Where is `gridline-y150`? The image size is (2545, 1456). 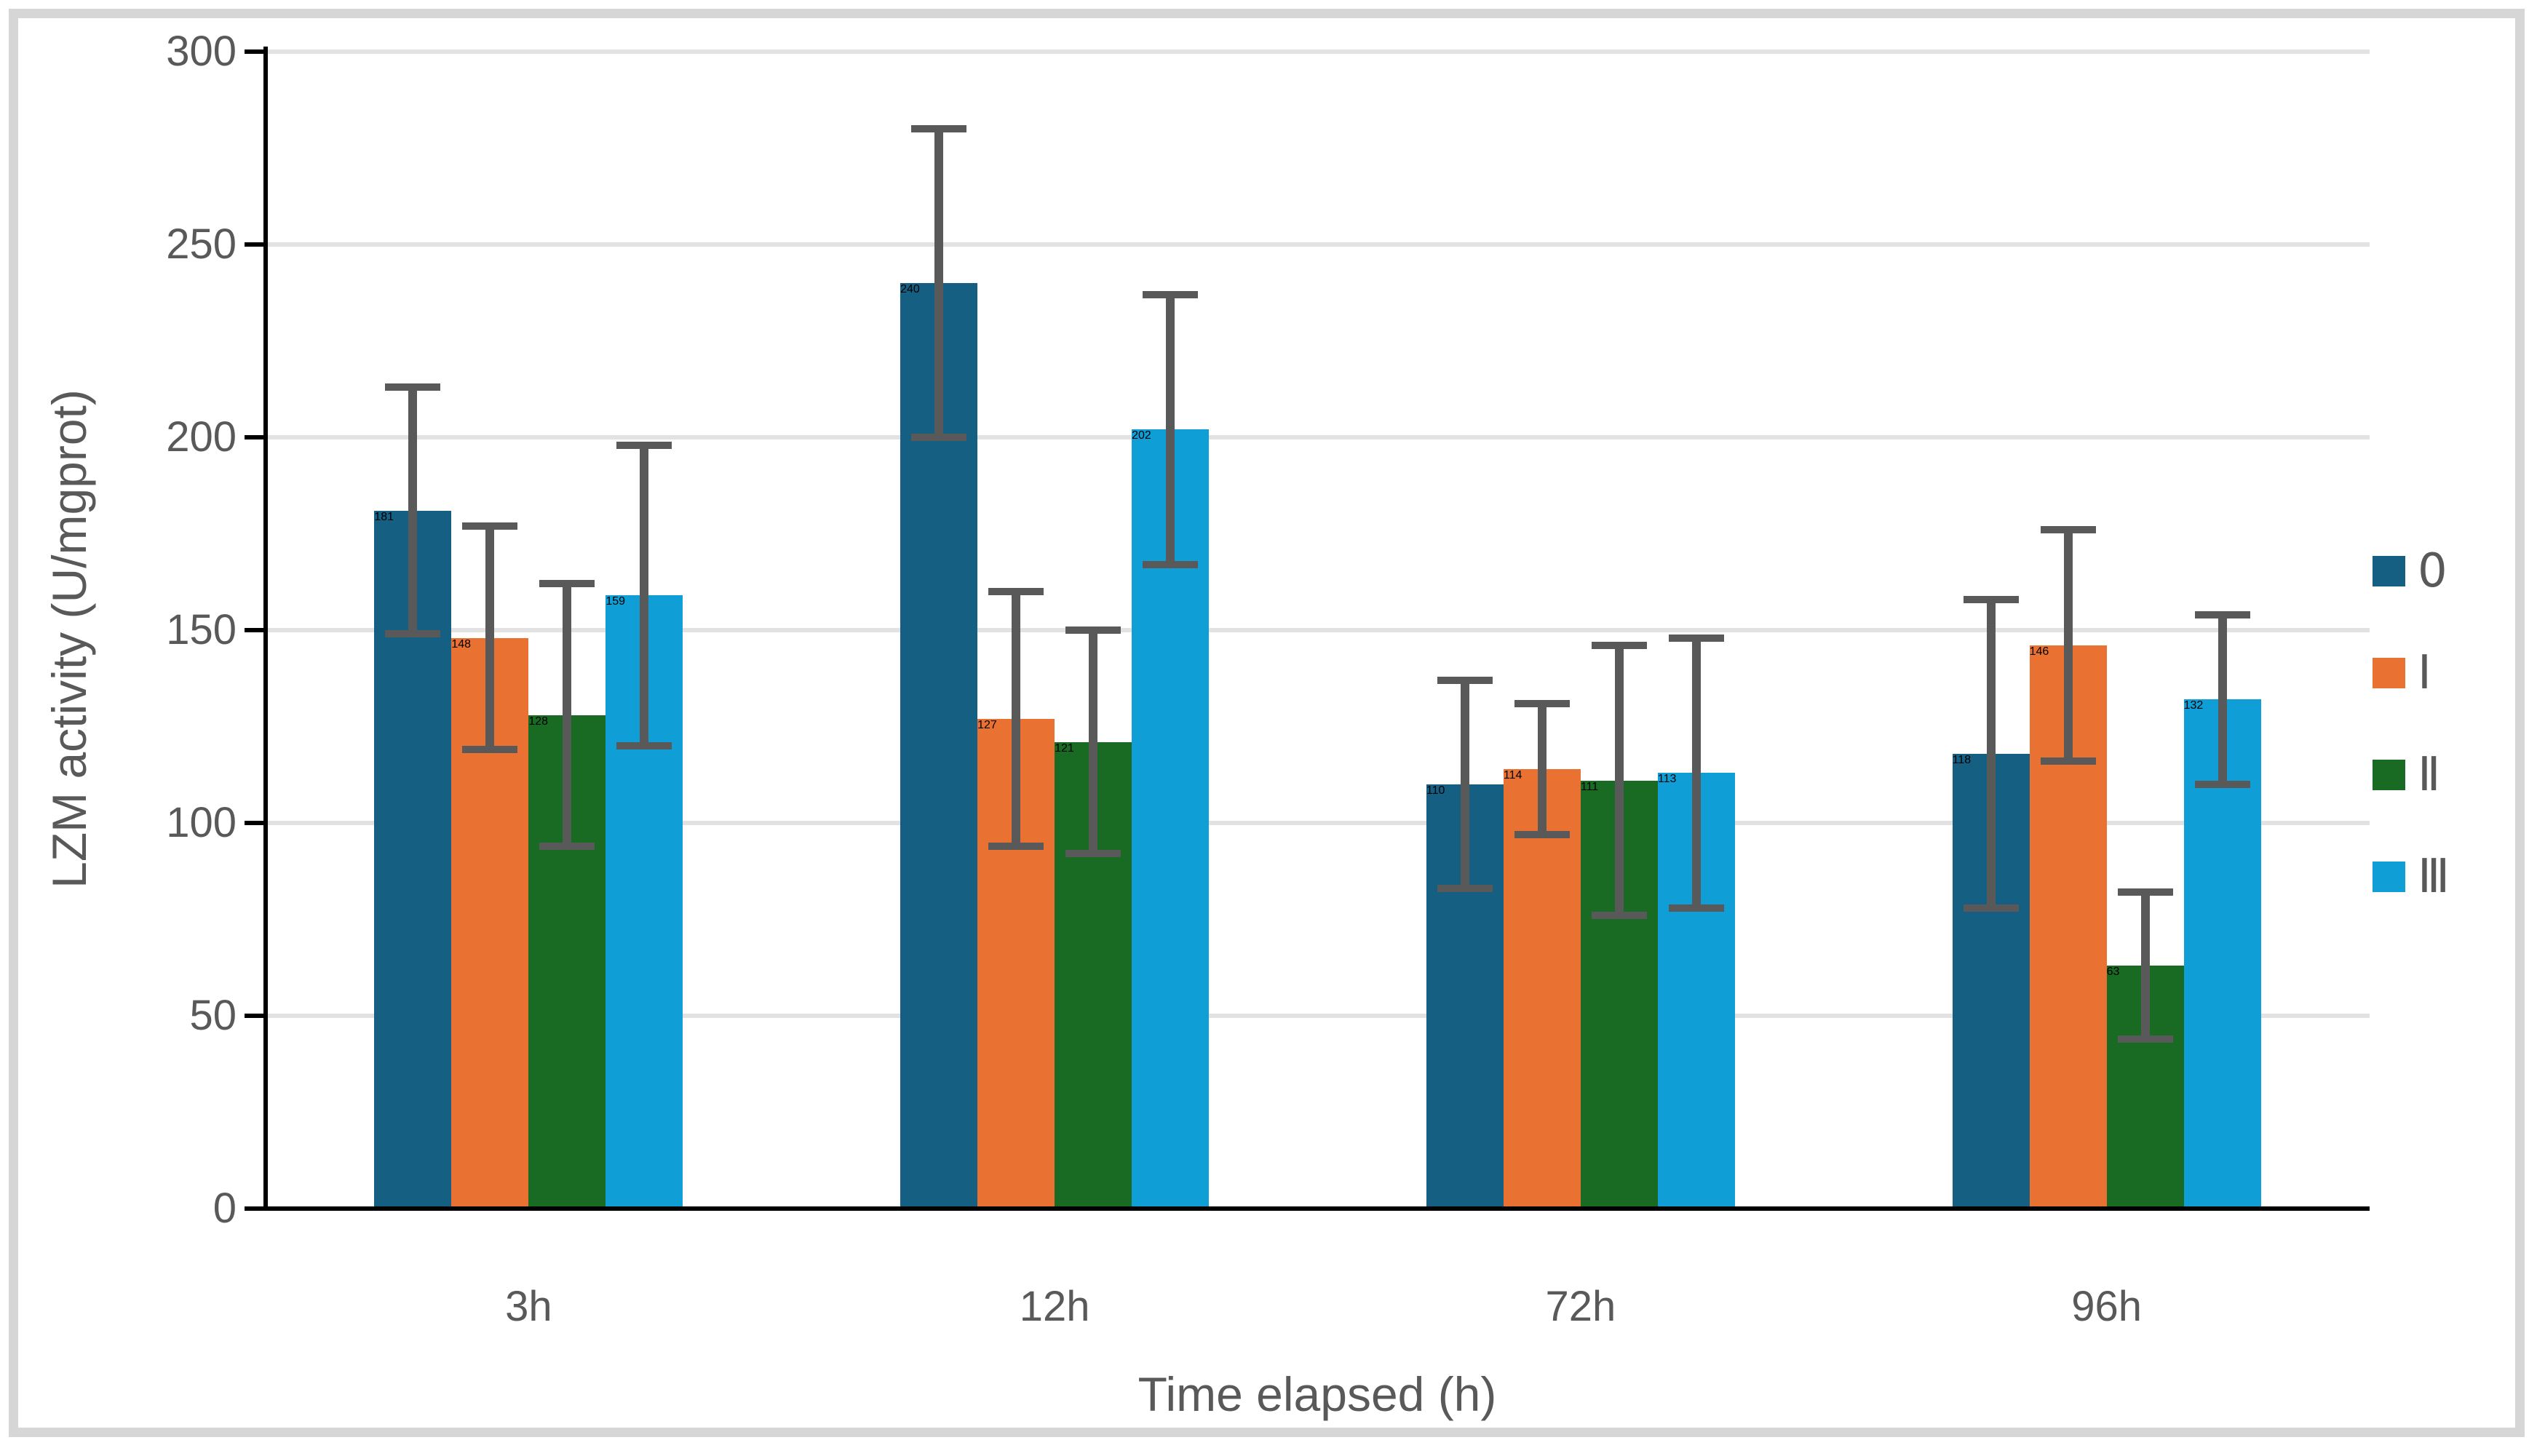
gridline-y150 is located at coordinates (1319, 630).